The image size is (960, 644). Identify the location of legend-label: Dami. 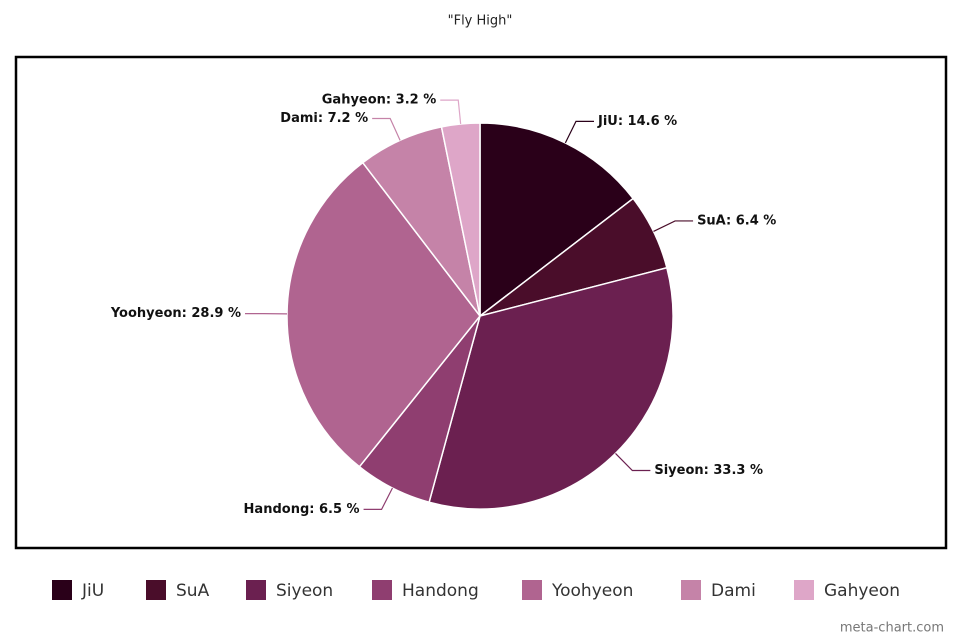
(733, 591).